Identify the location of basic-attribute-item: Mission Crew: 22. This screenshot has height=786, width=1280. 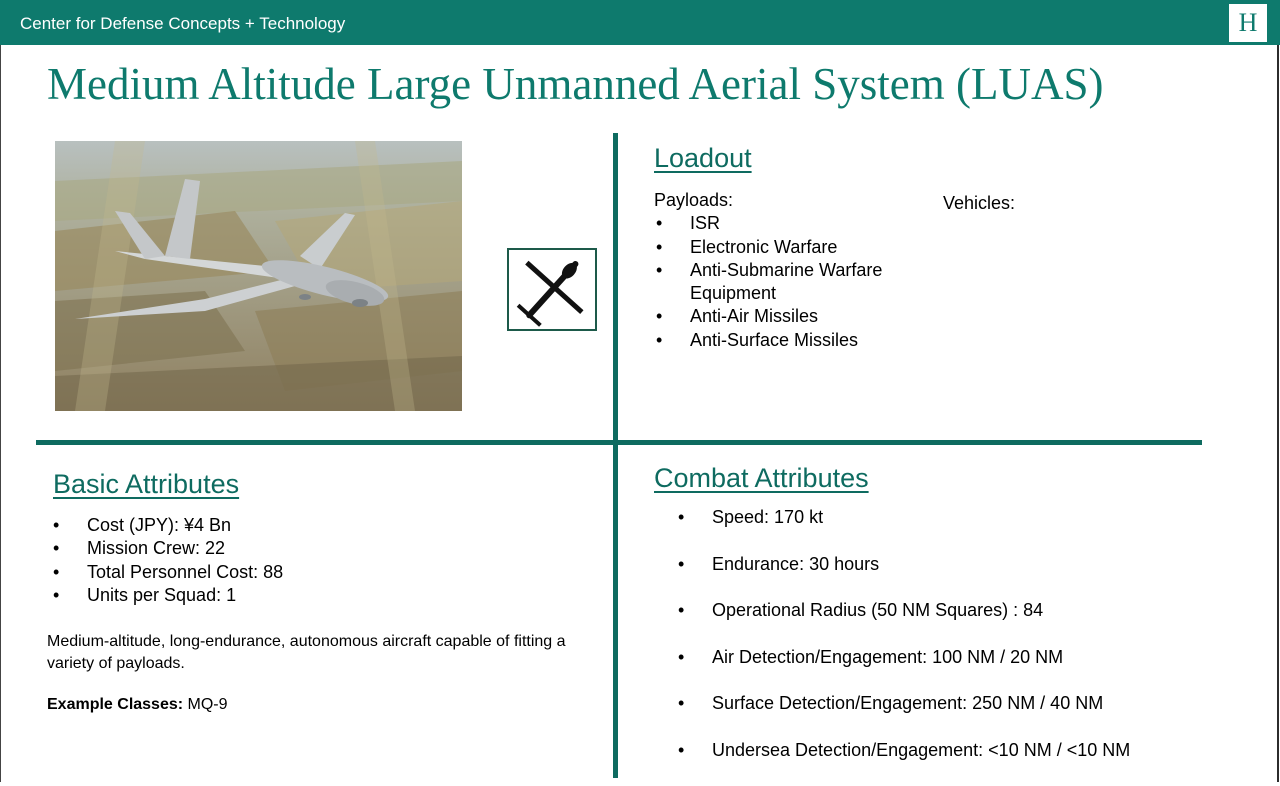
(251, 548).